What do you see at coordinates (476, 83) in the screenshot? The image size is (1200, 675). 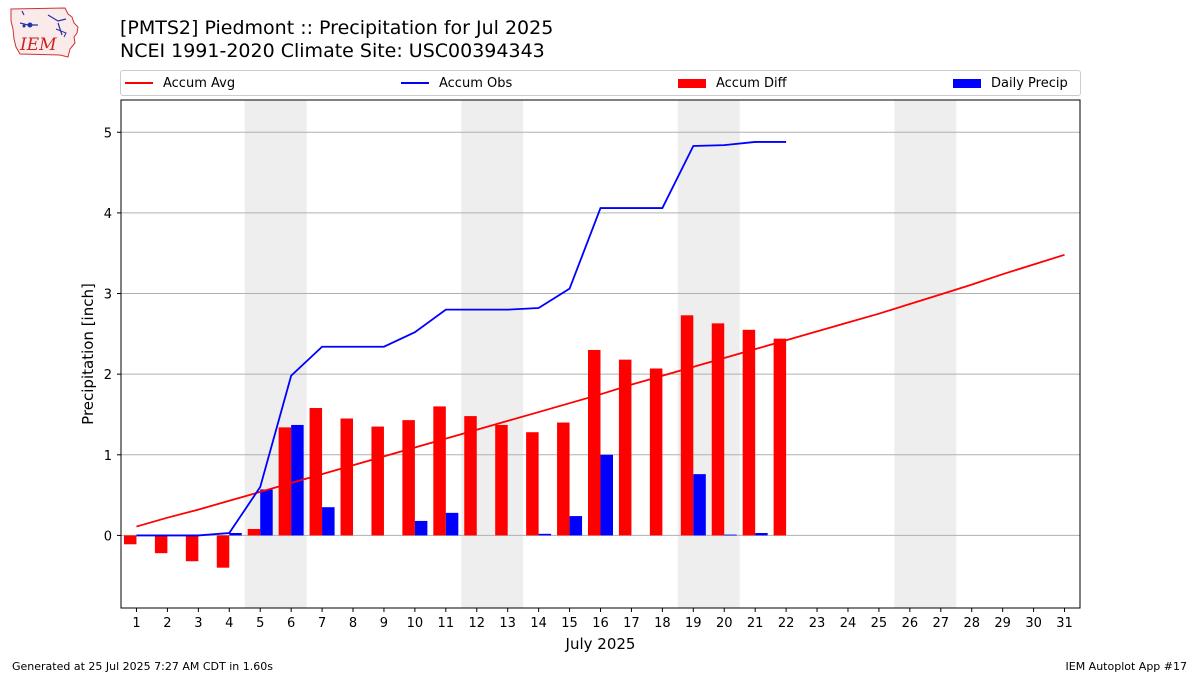 I see `legend-label-accum-obs: Accum Obs` at bounding box center [476, 83].